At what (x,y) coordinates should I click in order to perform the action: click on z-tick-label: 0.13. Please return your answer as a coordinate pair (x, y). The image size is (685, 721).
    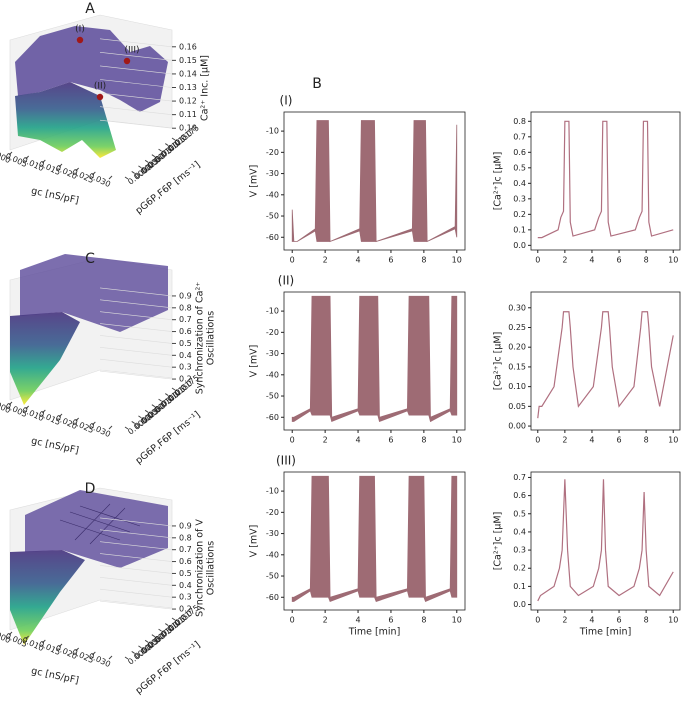
    Looking at the image, I should click on (188, 87).